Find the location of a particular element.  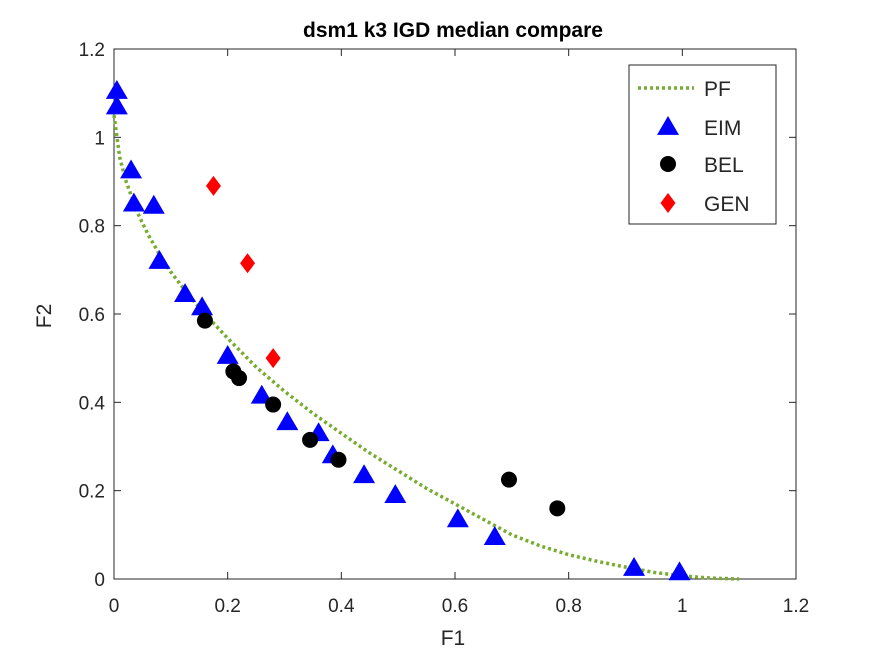

x-tick-label: 1 is located at coordinates (682, 606).